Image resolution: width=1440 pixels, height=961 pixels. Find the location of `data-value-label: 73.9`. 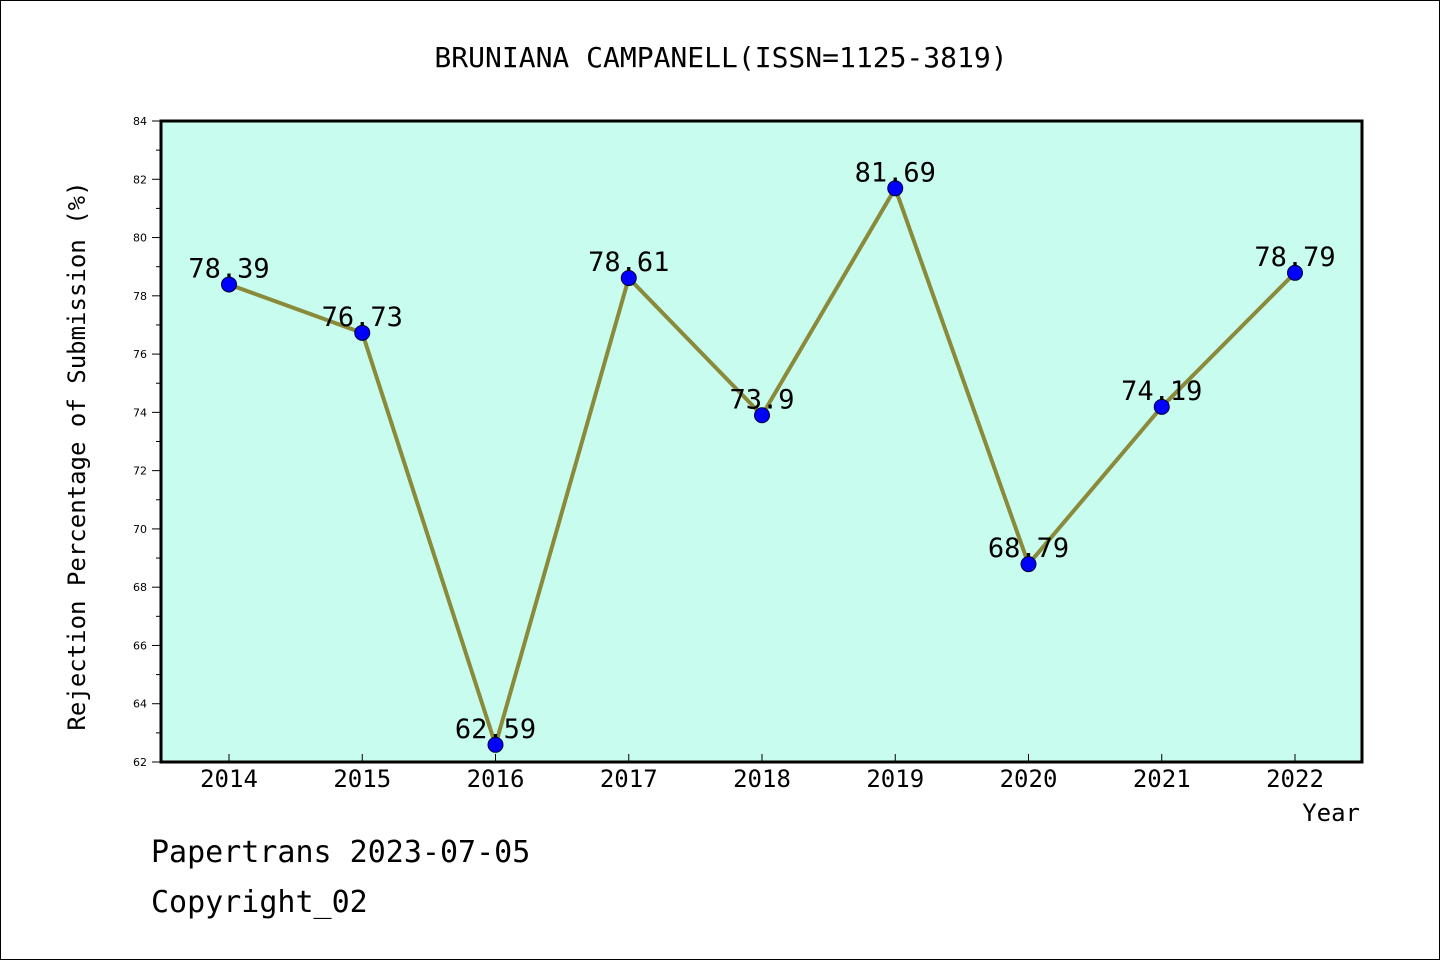

data-value-label: 73.9 is located at coordinates (761, 399).